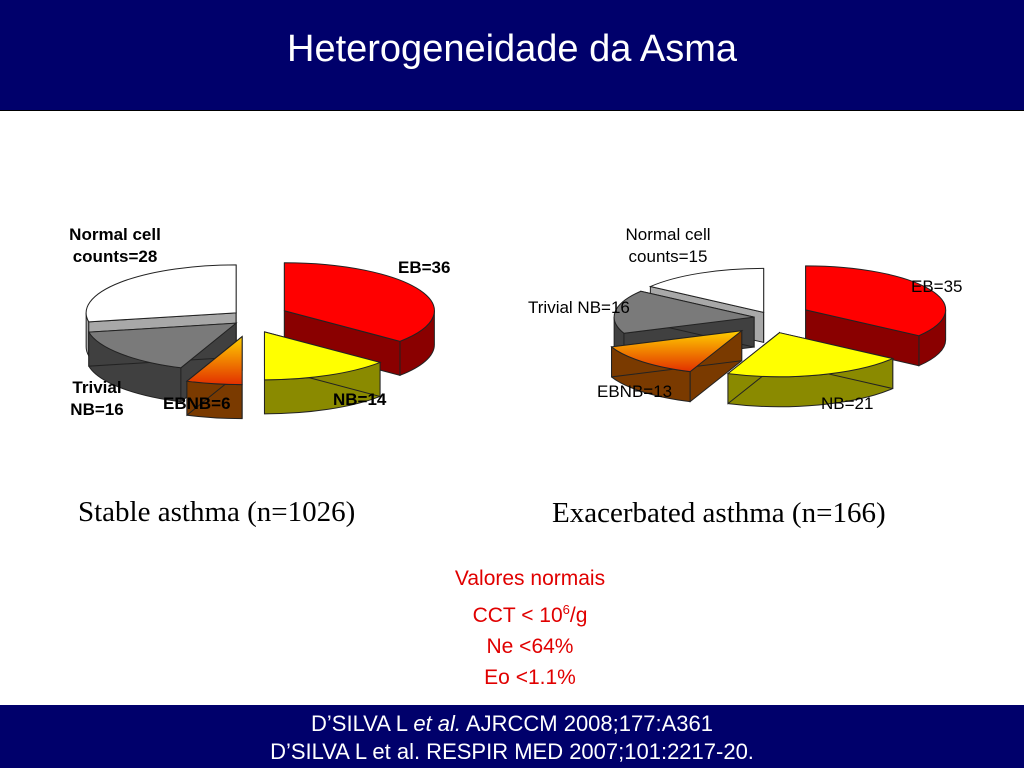 This screenshot has width=1024, height=768. What do you see at coordinates (96, 409) in the screenshot?
I see `slice-label-line: NB=16` at bounding box center [96, 409].